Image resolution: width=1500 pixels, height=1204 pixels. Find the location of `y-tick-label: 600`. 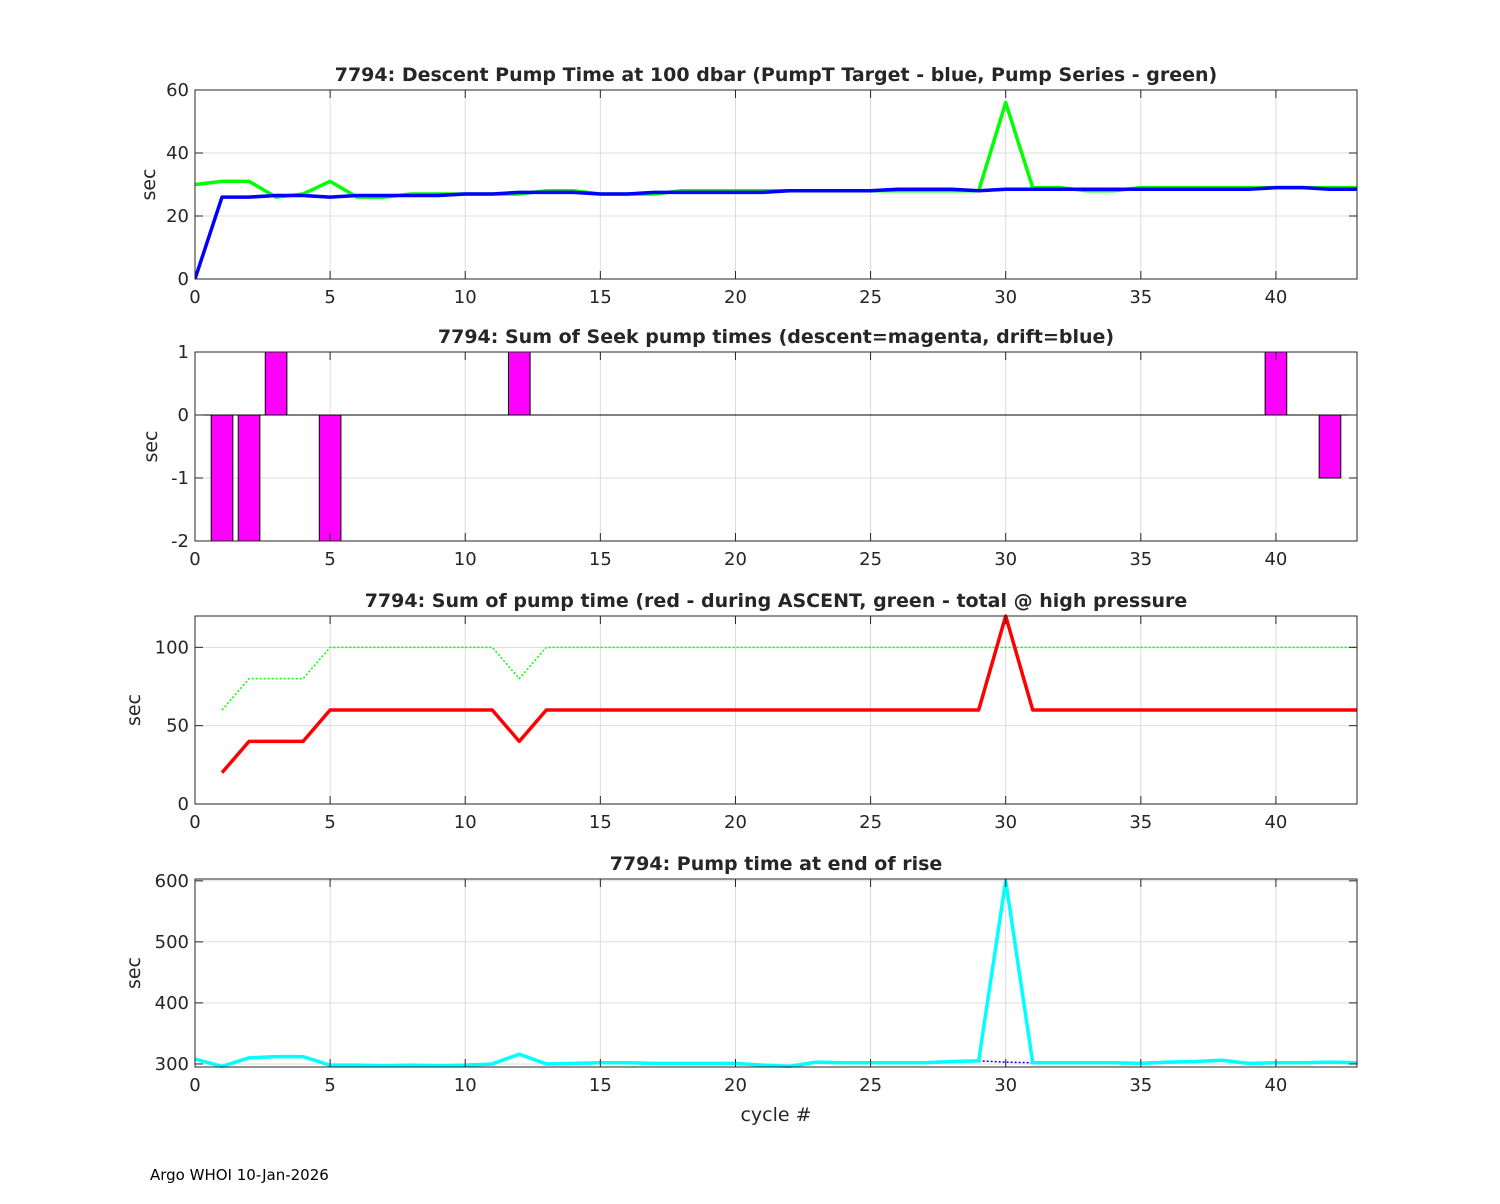

y-tick-label: 600 is located at coordinates (172, 881).